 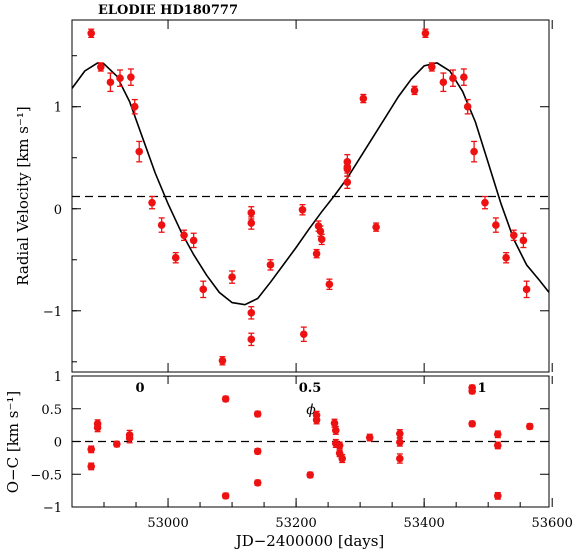 What do you see at coordinates (167, 523) in the screenshot?
I see `x-tick-label: 53000` at bounding box center [167, 523].